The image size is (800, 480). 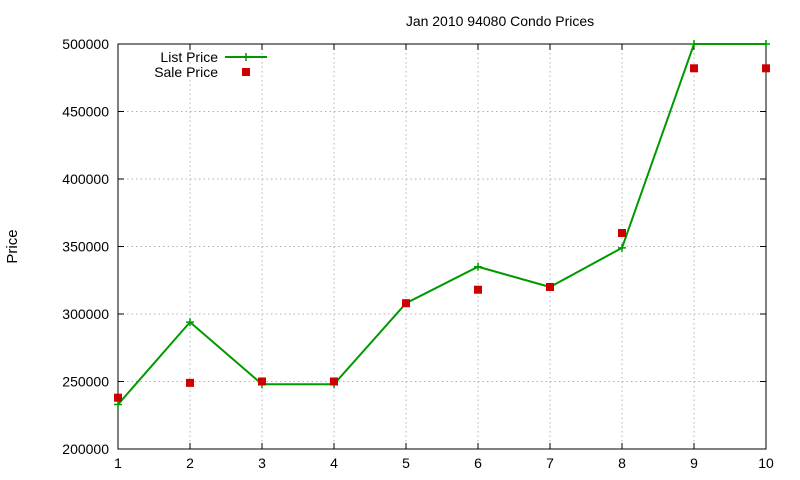 I want to click on x-tick-label: 1, so click(x=118, y=463).